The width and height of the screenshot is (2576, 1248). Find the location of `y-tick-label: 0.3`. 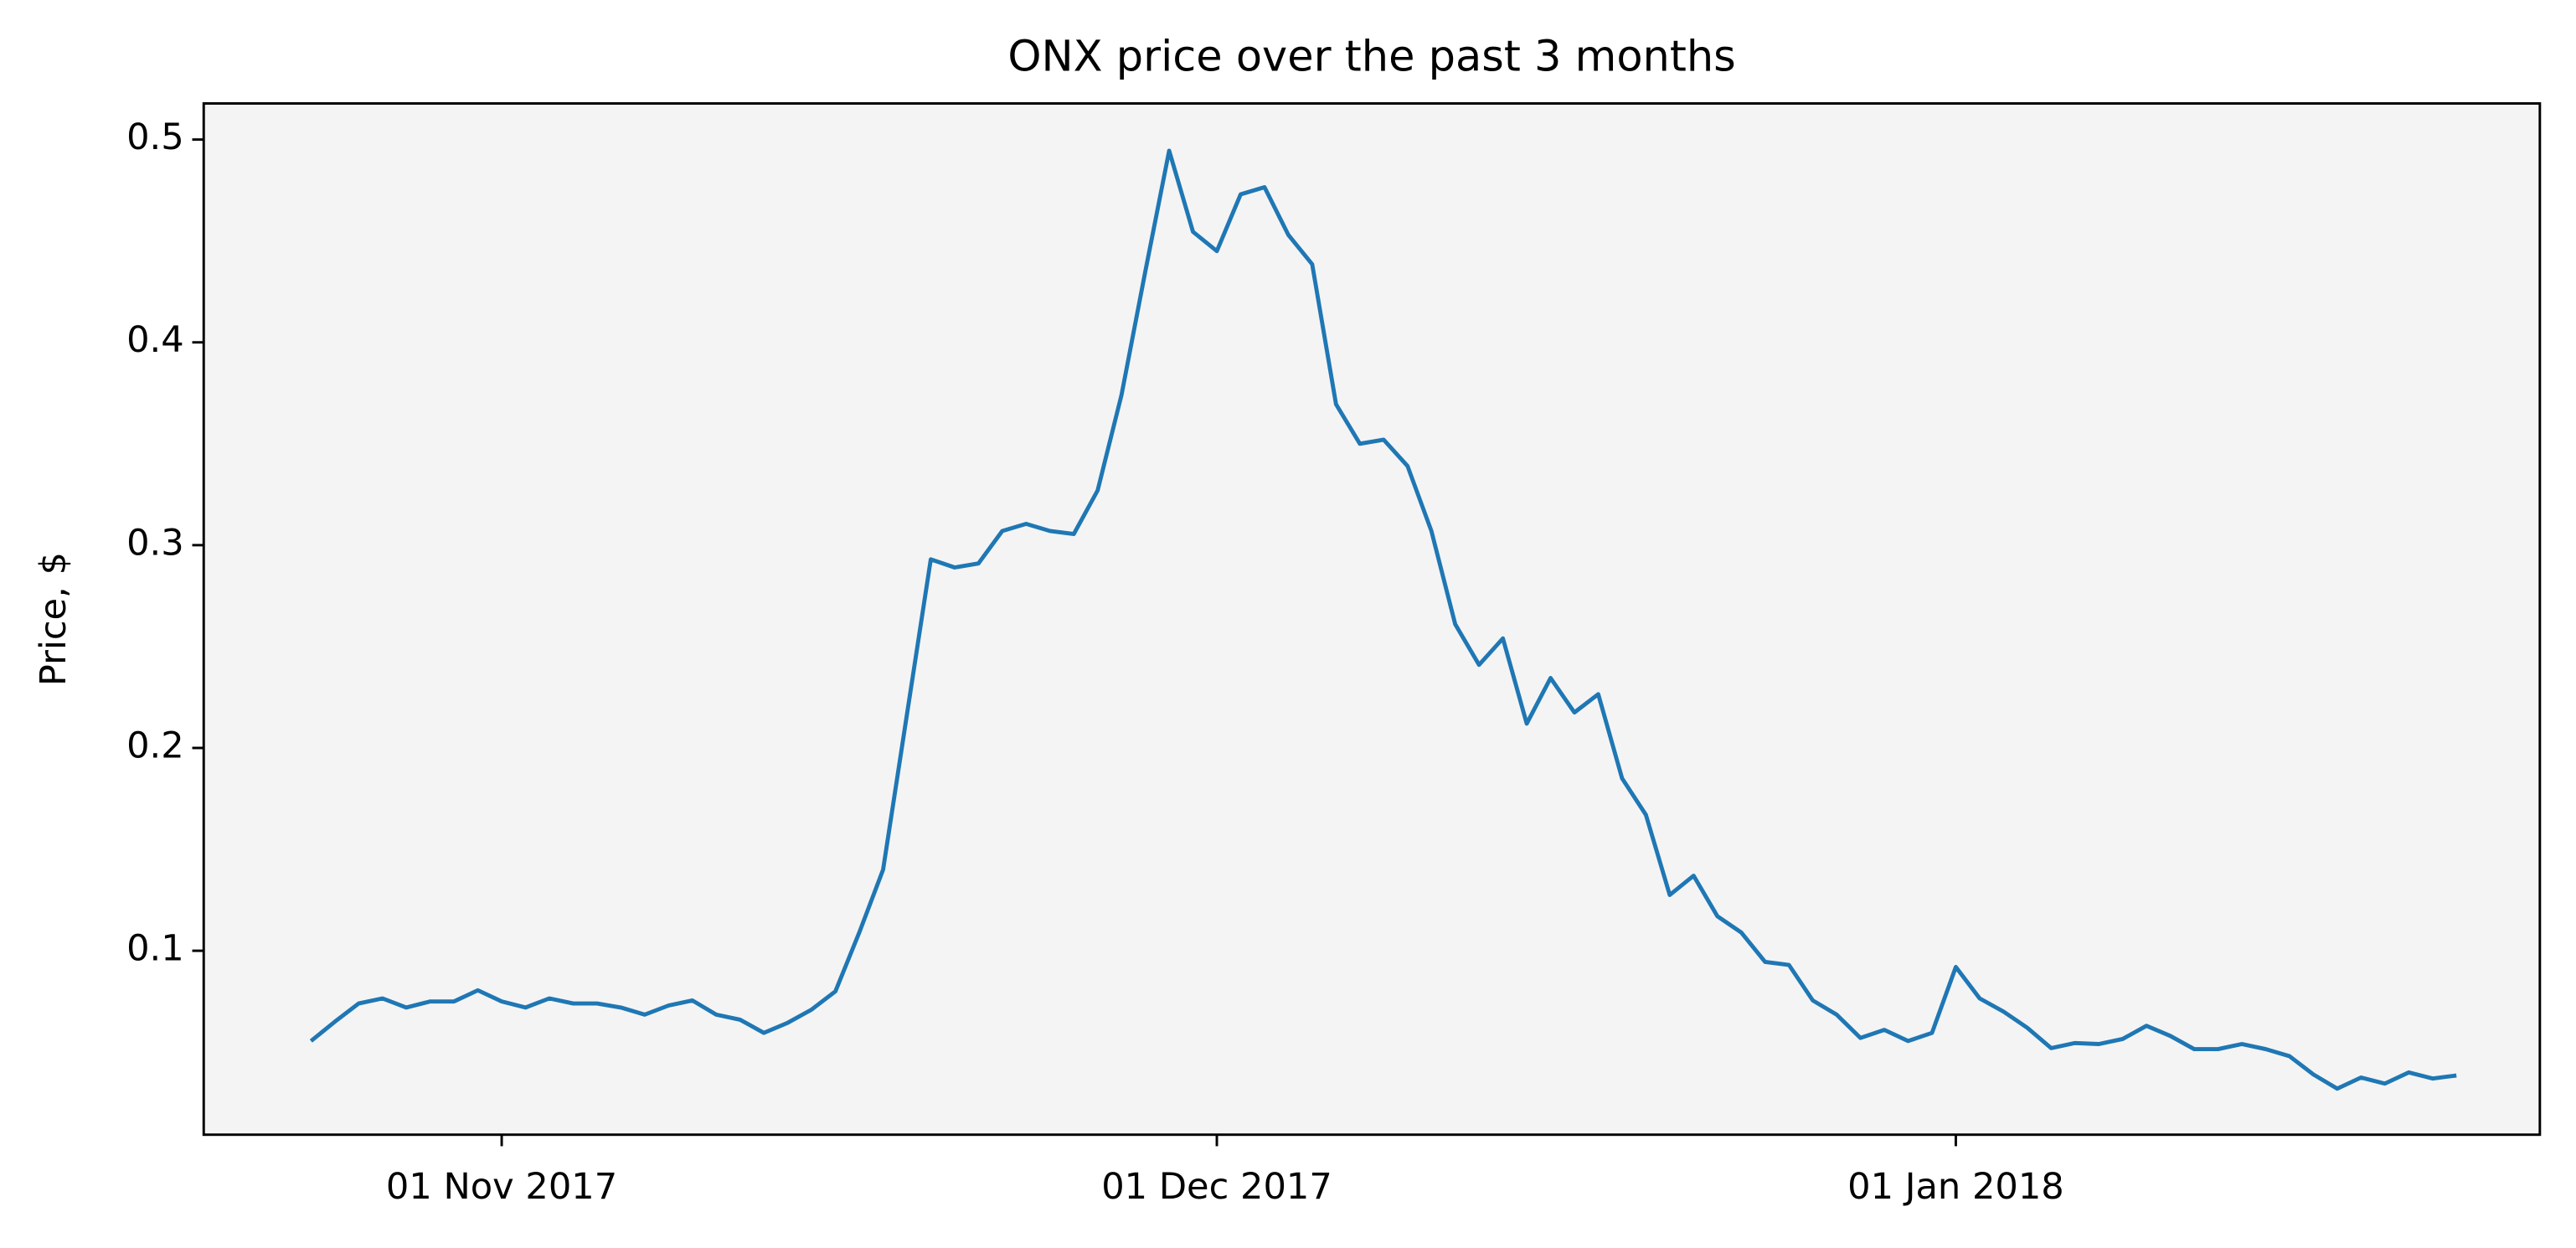

y-tick-label: 0.3 is located at coordinates (155, 543).